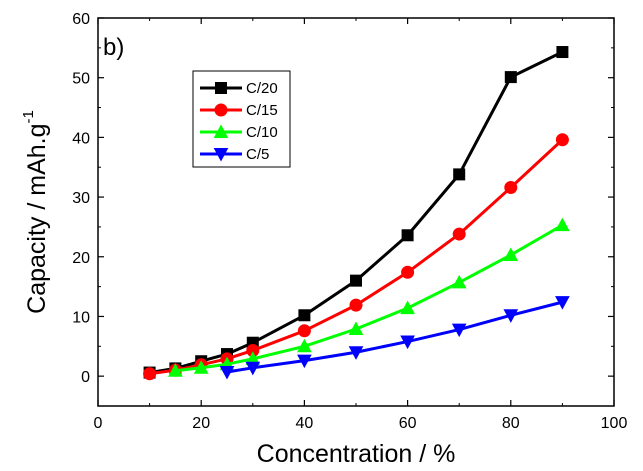 This screenshot has width=643, height=471. Describe the element at coordinates (239, 88) in the screenshot. I see `legend-entry: C/20` at that location.